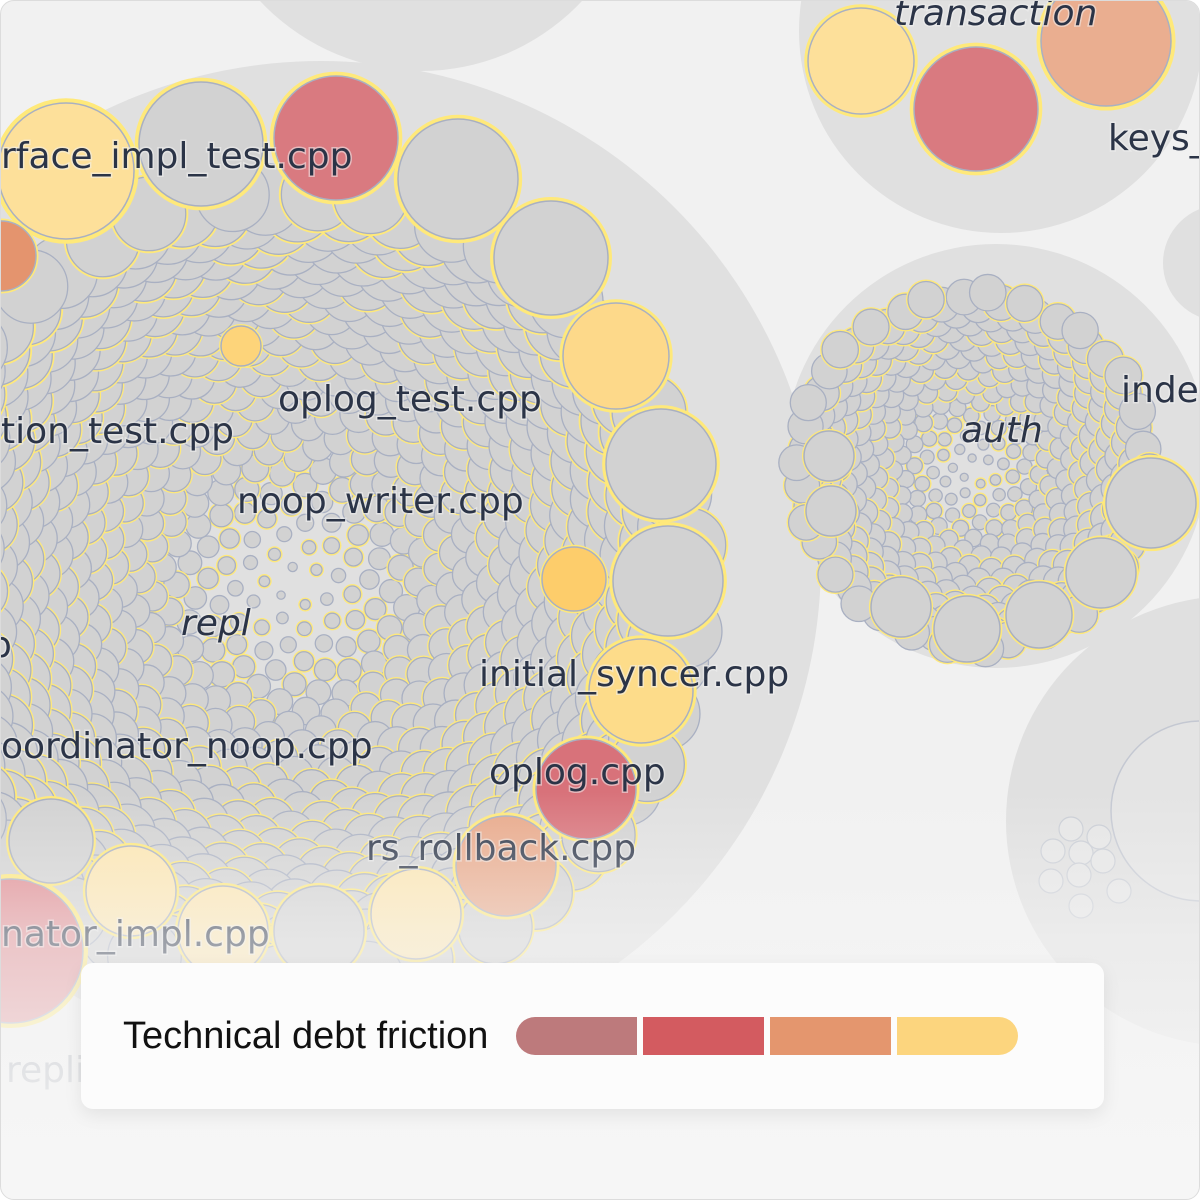  What do you see at coordinates (634, 675) in the screenshot?
I see `label-file: initial_syncer.cpp` at bounding box center [634, 675].